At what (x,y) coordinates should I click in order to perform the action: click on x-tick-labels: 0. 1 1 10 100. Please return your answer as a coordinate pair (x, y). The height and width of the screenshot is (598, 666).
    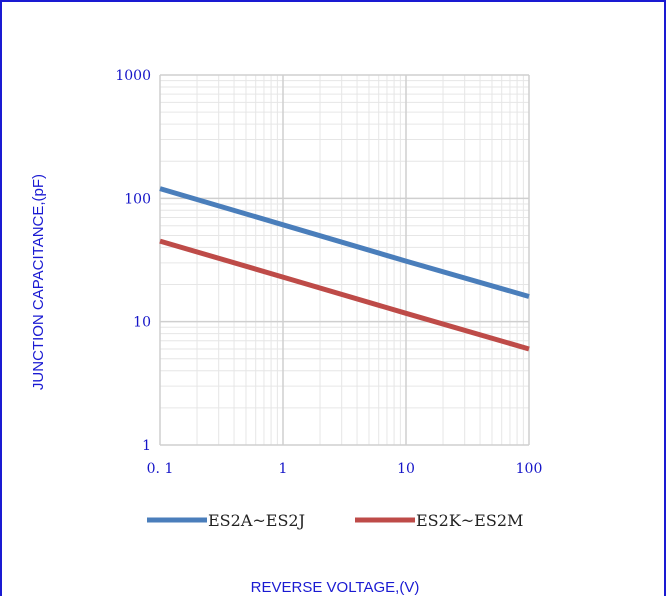
    Looking at the image, I should click on (345, 469).